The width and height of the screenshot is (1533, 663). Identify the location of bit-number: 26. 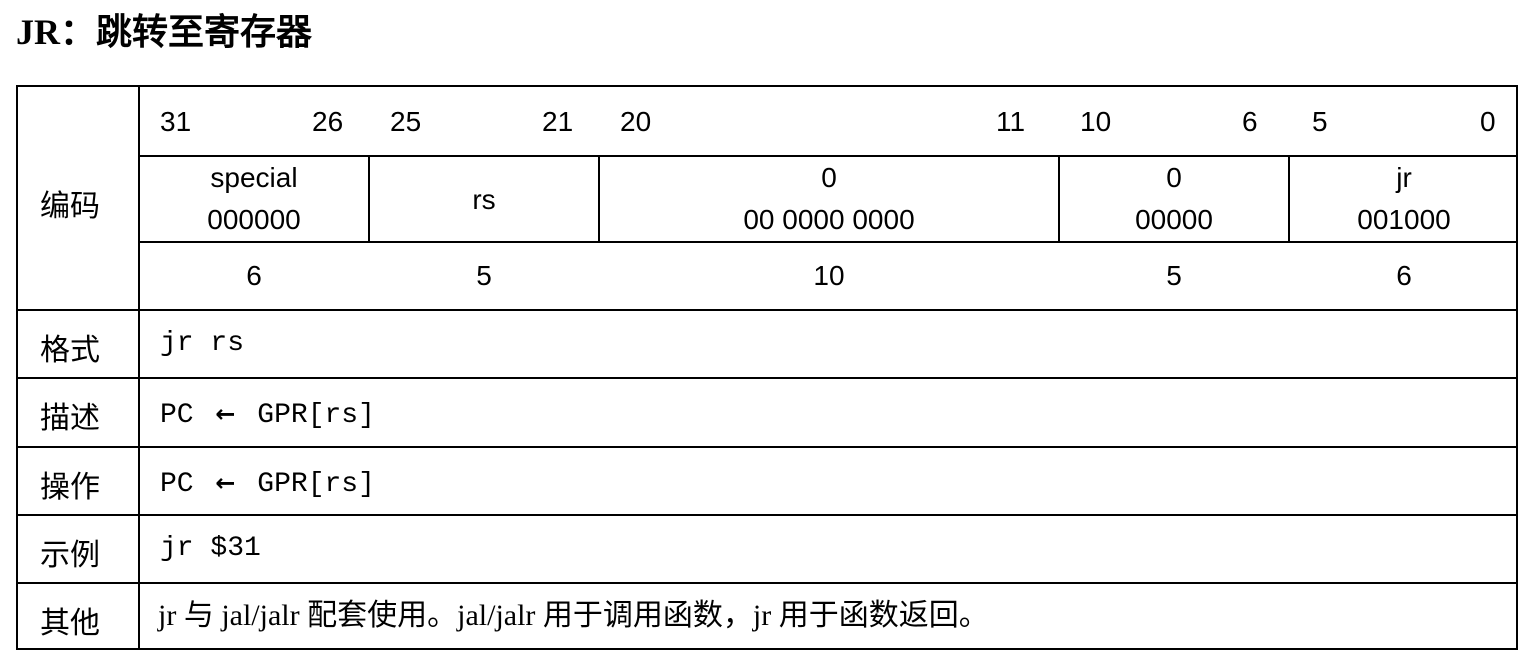
(328, 121).